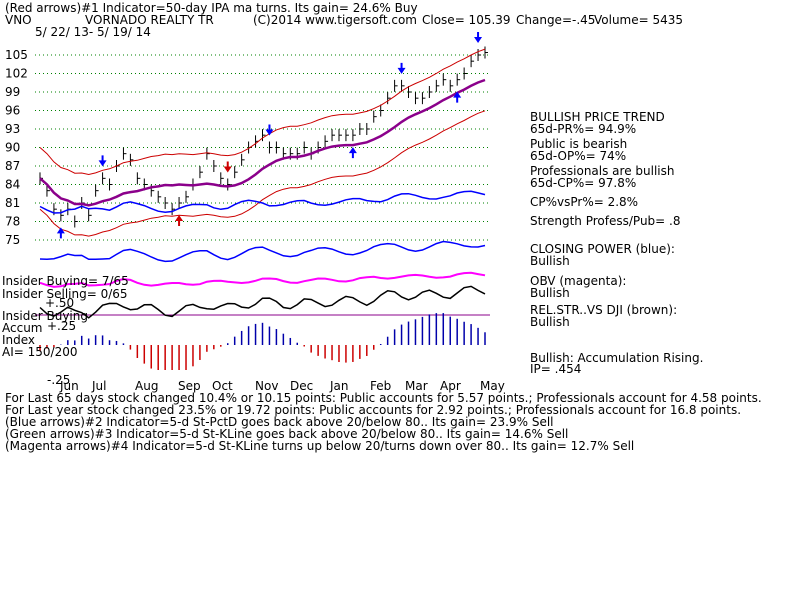 Image resolution: width=800 pixels, height=600 pixels. What do you see at coordinates (492, 386) in the screenshot?
I see `x-label-may: May` at bounding box center [492, 386].